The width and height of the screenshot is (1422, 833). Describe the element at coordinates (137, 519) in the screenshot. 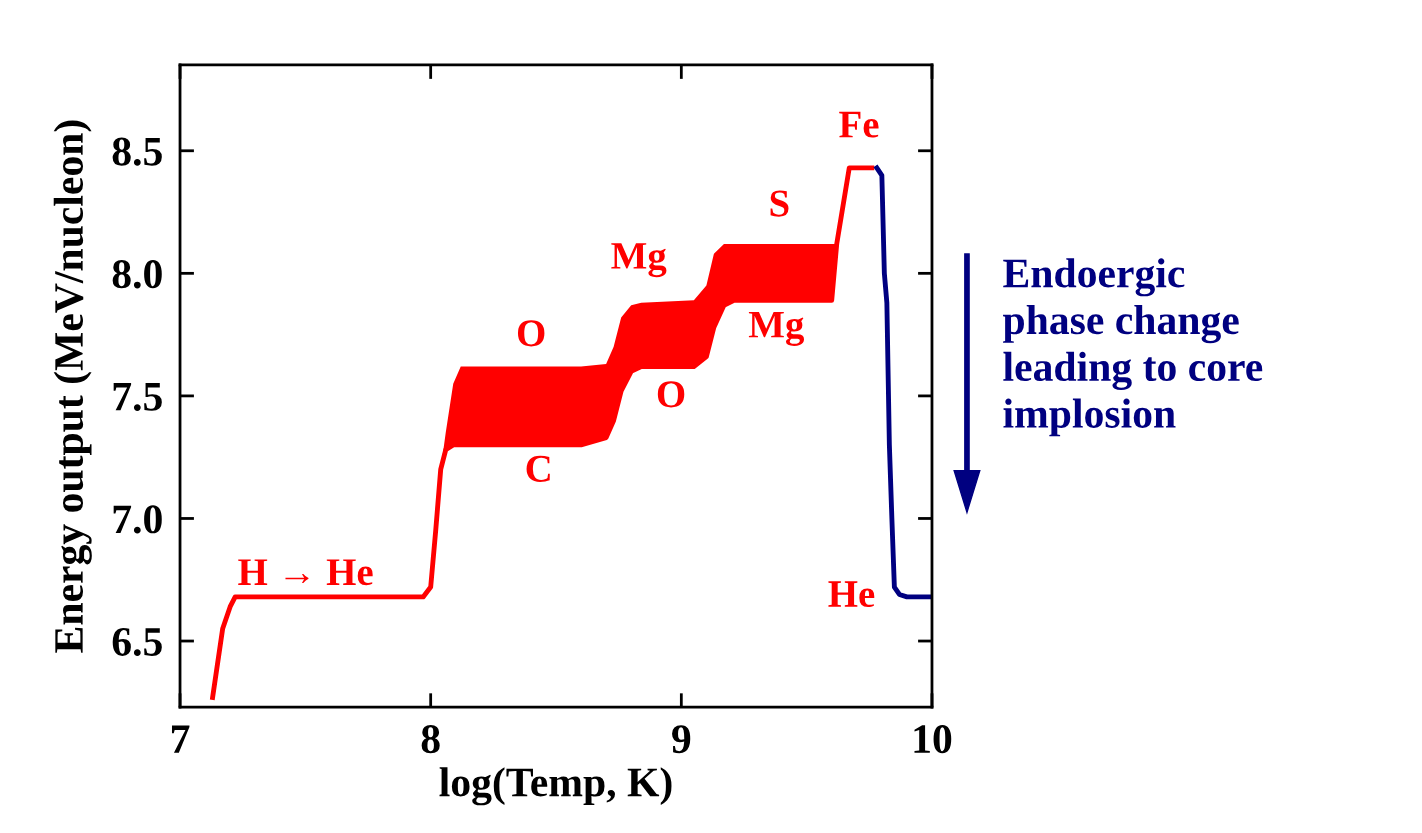

I see `y-tick-label: 7.0` at that location.